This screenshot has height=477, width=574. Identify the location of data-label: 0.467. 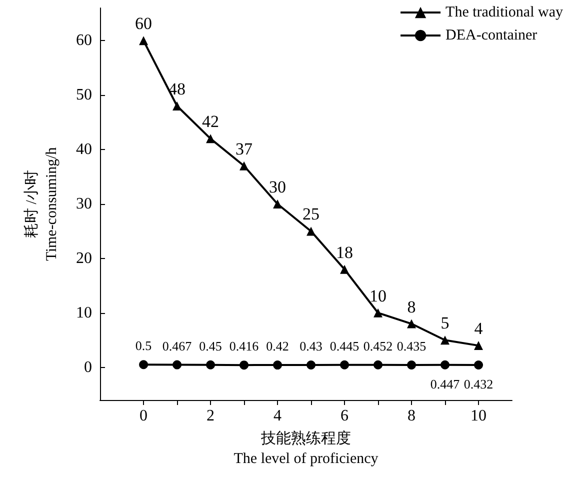
(177, 346).